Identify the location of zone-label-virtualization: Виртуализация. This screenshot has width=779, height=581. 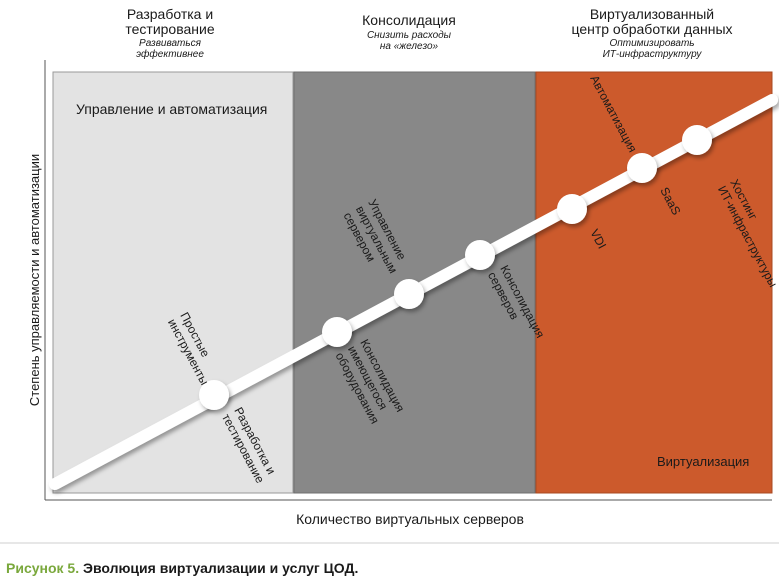
(703, 461).